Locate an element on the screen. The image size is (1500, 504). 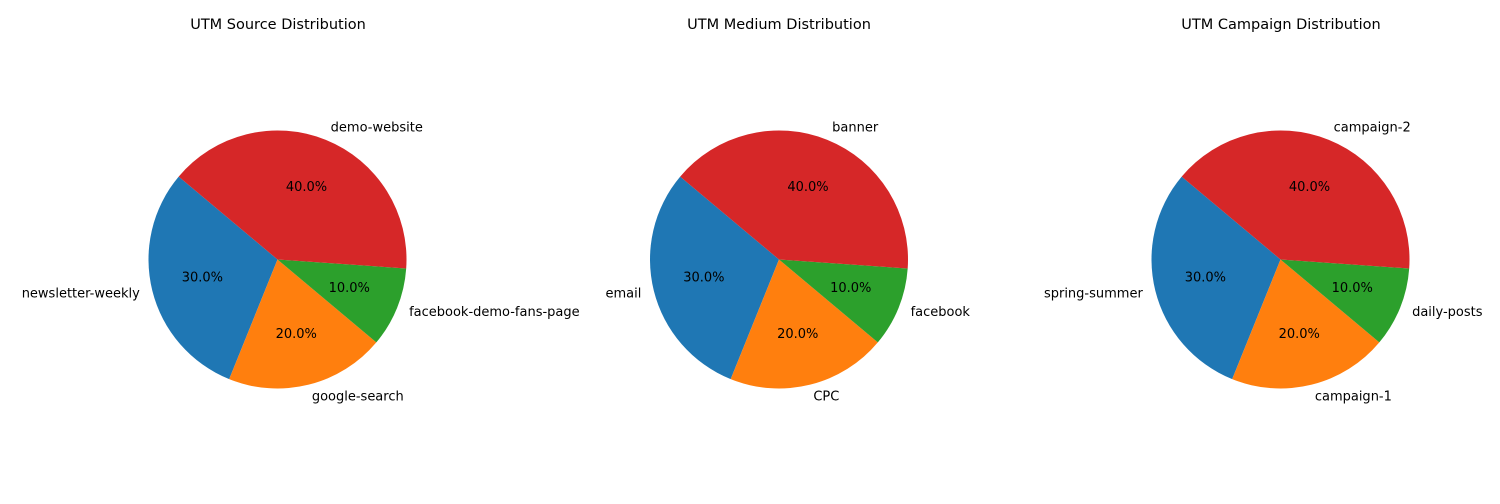
pie-slice-CPC is located at coordinates (804, 324).